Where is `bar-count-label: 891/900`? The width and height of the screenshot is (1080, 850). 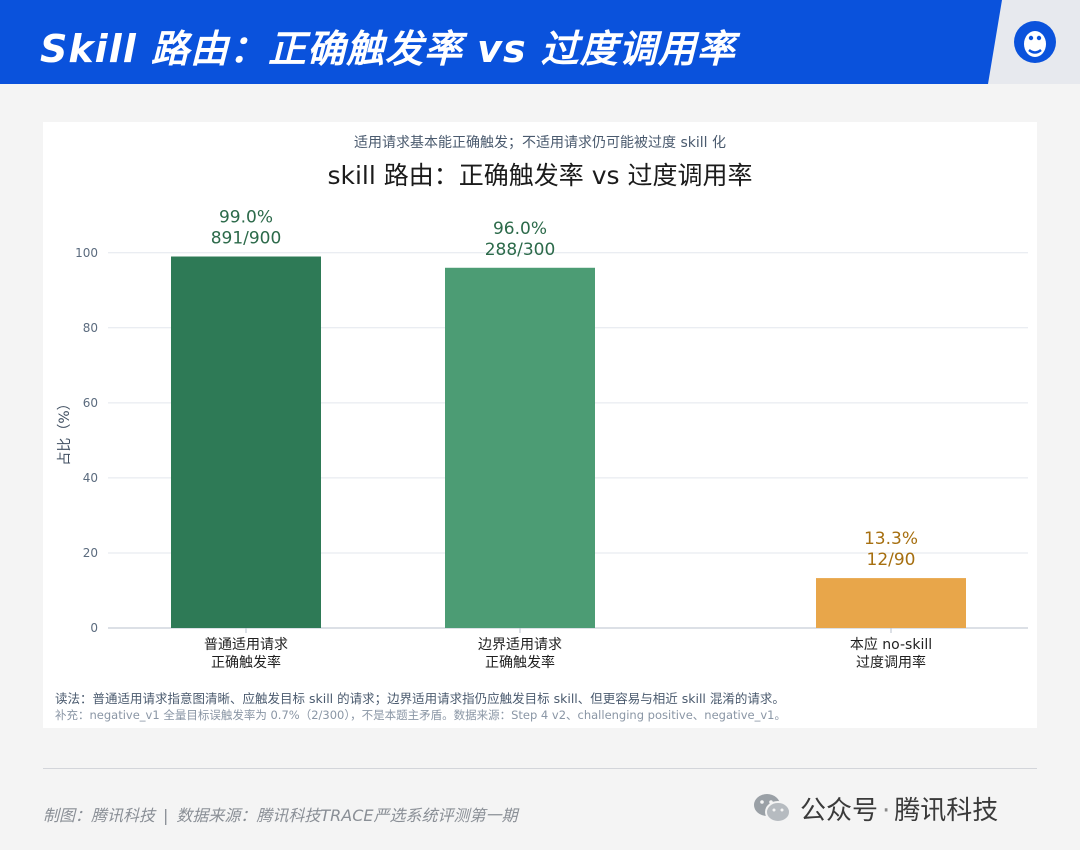
bar-count-label: 891/900 is located at coordinates (246, 239).